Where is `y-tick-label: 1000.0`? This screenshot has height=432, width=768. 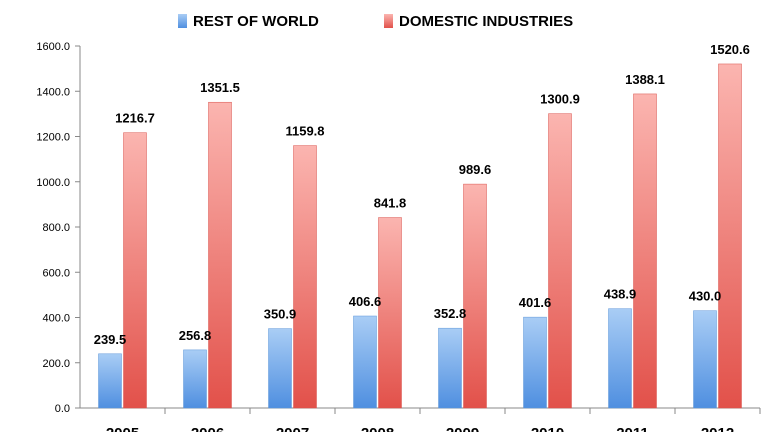
y-tick-label: 1000.0 is located at coordinates (53, 183).